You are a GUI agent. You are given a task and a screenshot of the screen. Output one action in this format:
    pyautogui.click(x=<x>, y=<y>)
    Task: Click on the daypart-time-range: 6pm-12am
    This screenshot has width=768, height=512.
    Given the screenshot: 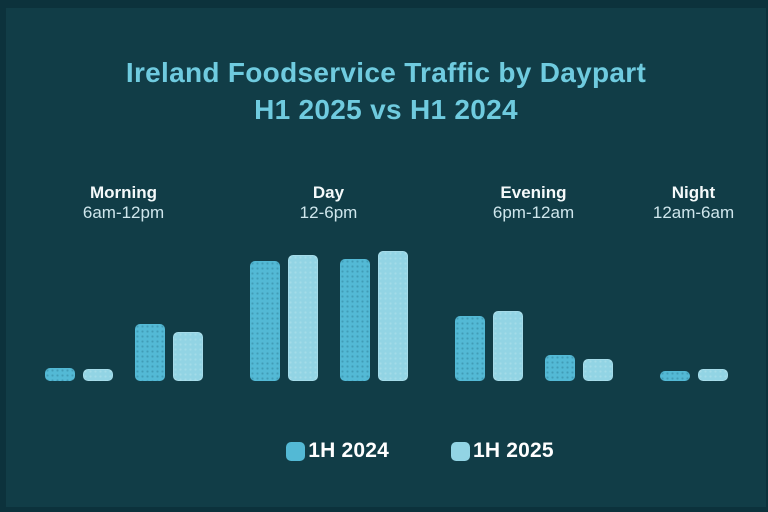 What is the action you would take?
    pyautogui.click(x=533, y=212)
    